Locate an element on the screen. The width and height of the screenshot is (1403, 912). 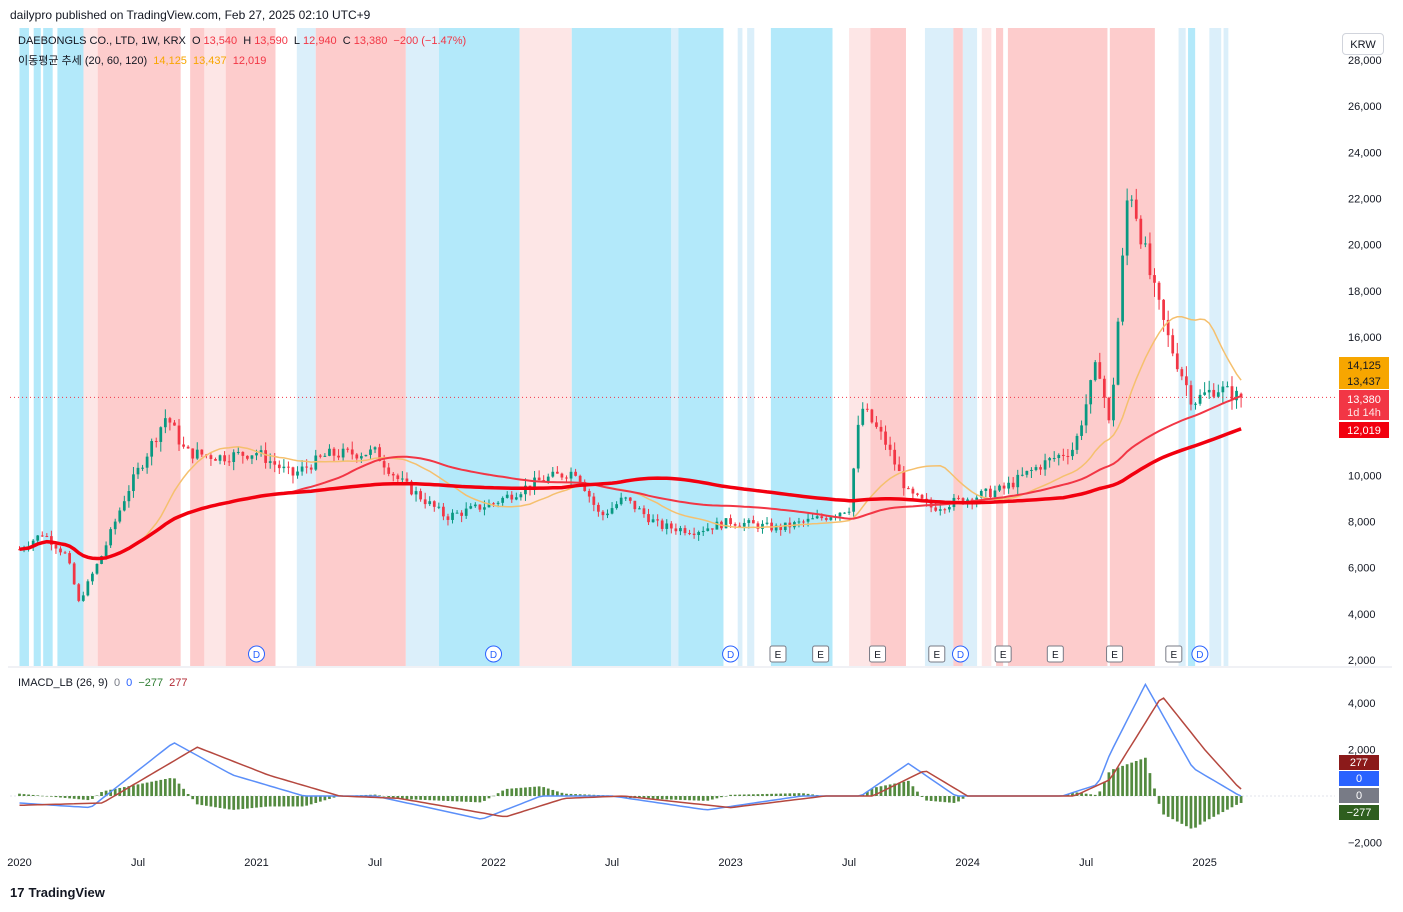
ma-indicator-name: 이동평균 추세 (20, 60, 120) is located at coordinates (83, 61).